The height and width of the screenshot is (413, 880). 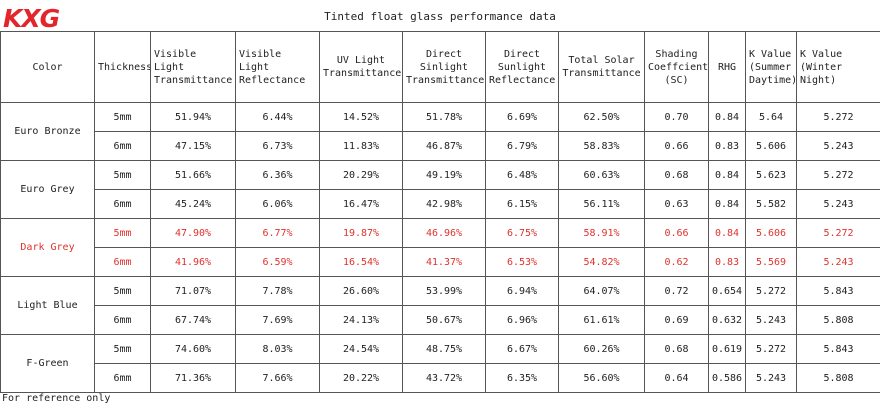 I want to click on vlr-cell: 7.66%, so click(x=277, y=378).